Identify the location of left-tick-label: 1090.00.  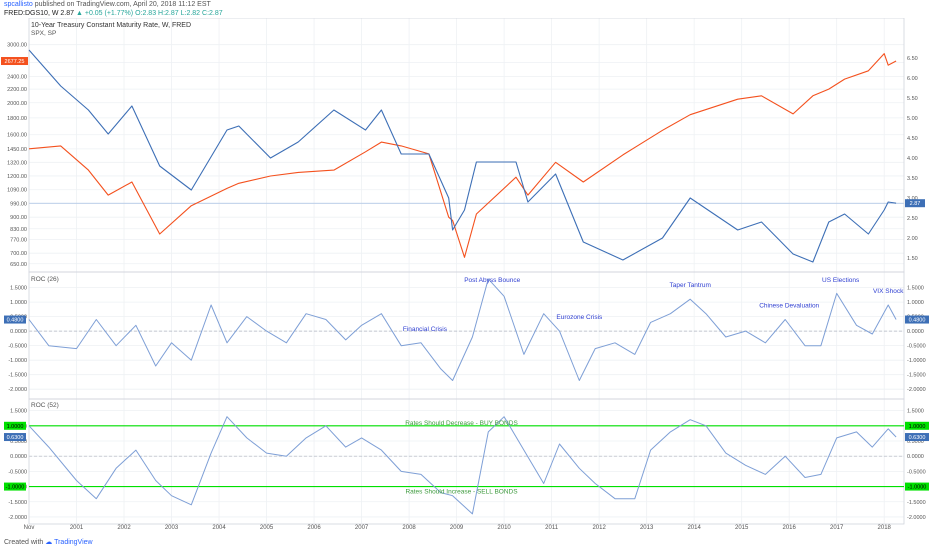
(17, 191).